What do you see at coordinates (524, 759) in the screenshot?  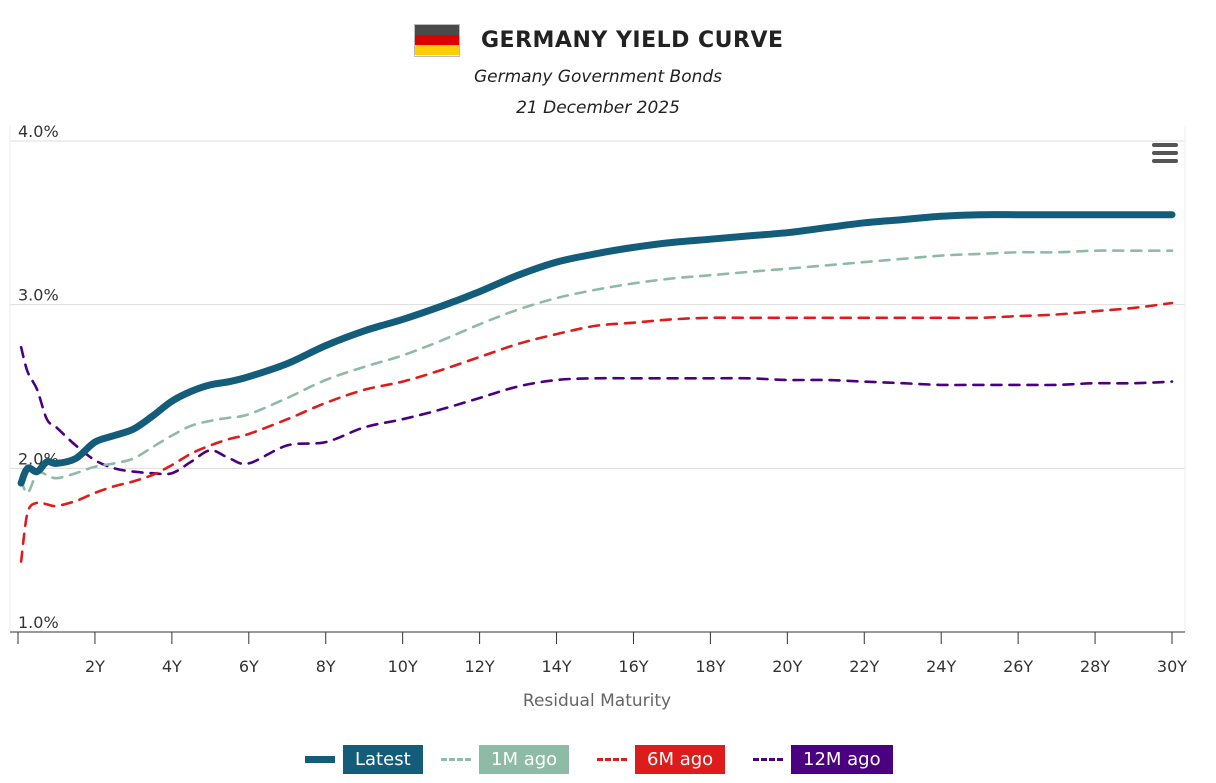 I see `legend-label: 1M ago` at bounding box center [524, 759].